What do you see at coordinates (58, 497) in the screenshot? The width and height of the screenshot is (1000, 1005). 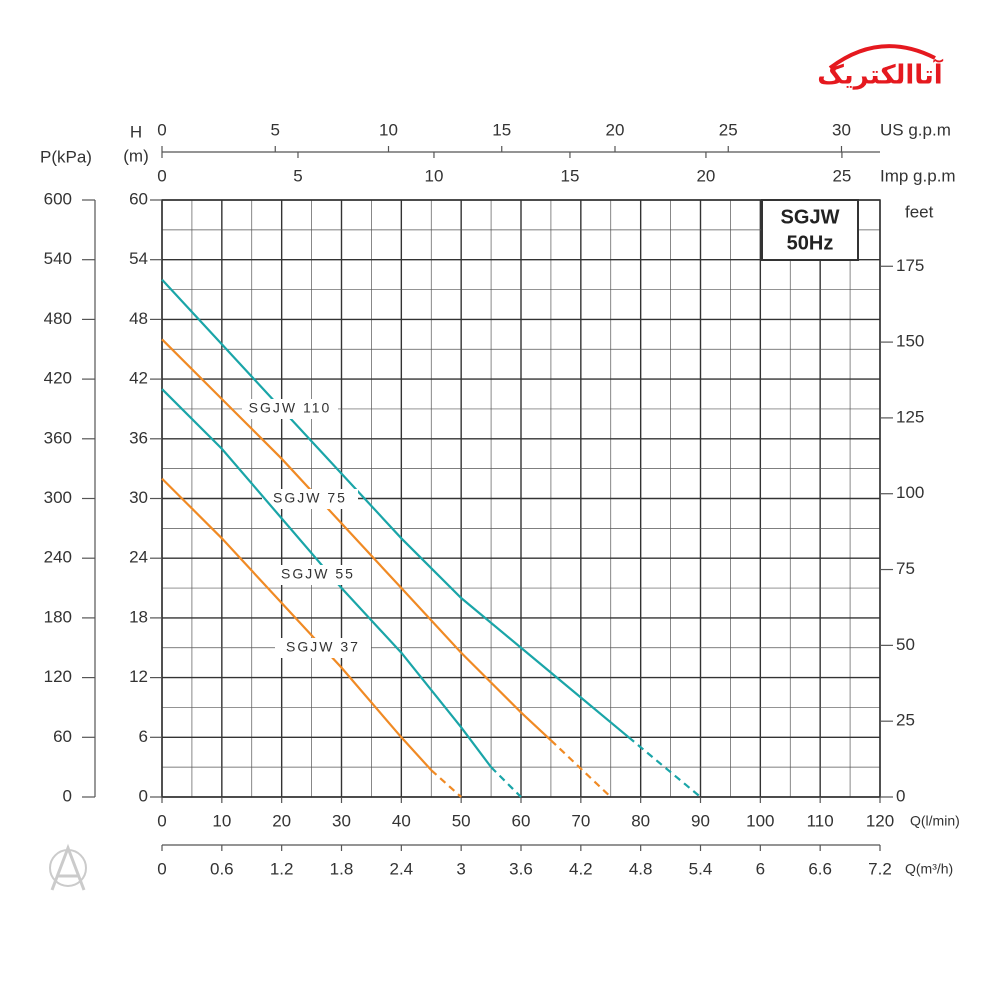 I see `pressure-tick-label: 300` at bounding box center [58, 497].